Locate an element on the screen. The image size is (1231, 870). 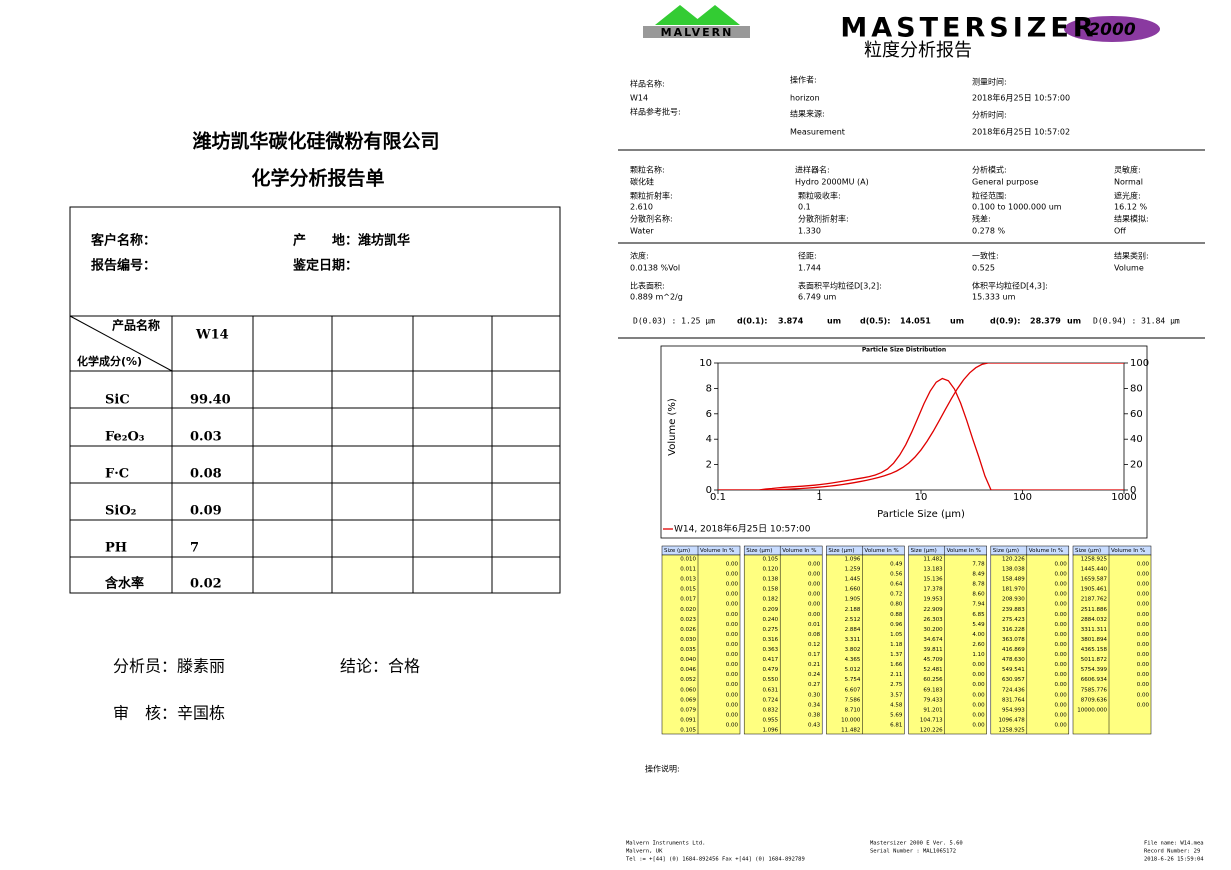
size-value: 208.930 is located at coordinates (1013, 600).